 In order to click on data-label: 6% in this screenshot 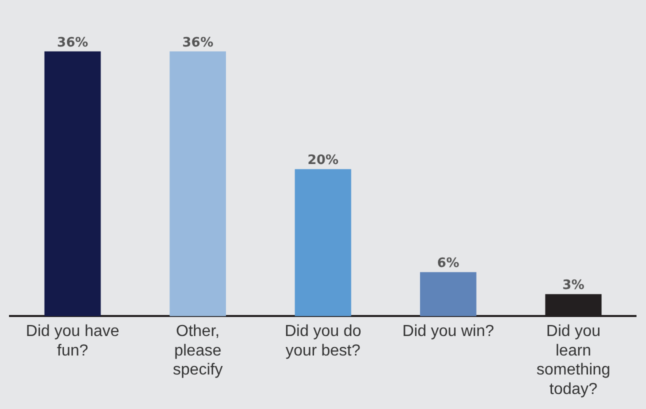, I will do `click(448, 263)`.